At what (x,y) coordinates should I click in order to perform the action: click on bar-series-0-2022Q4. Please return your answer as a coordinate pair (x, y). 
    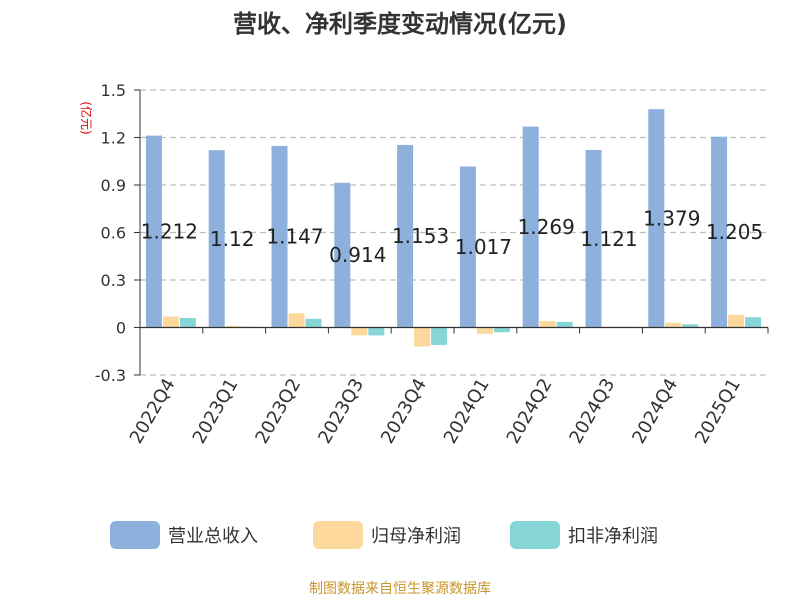
    Looking at the image, I should click on (153, 231).